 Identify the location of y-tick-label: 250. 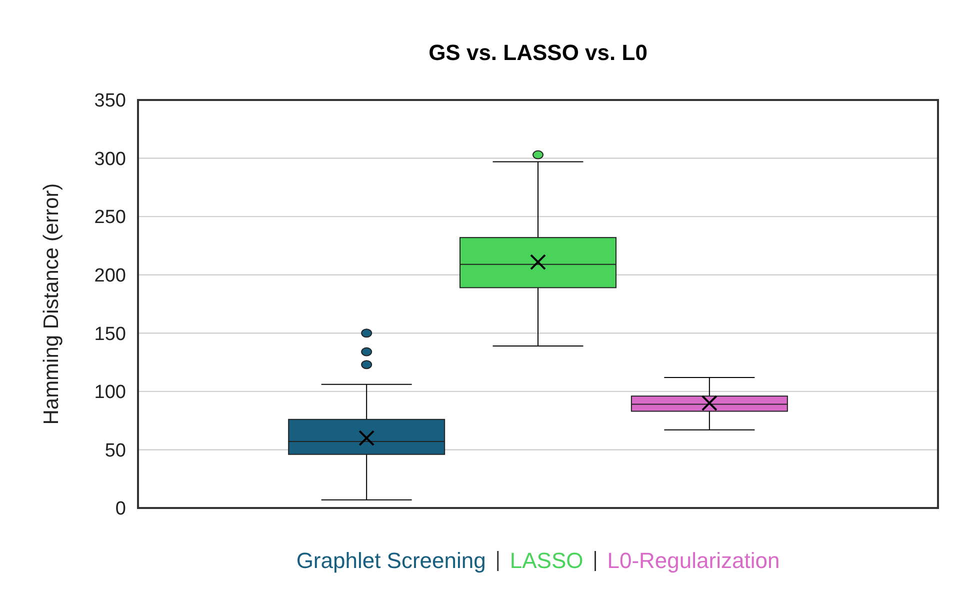
(110, 217).